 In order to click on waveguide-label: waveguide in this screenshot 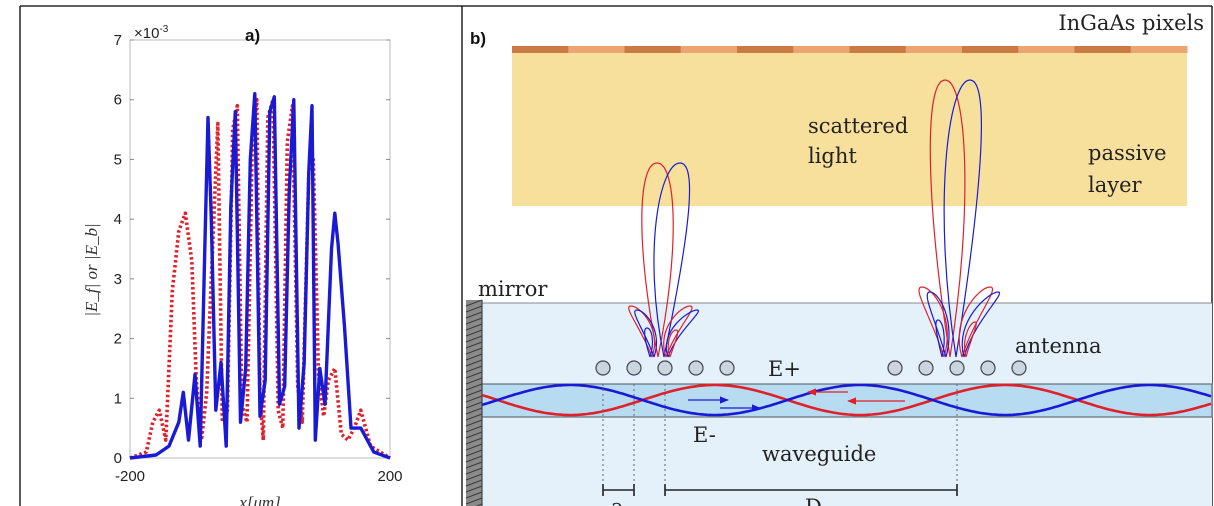, I will do `click(819, 454)`.